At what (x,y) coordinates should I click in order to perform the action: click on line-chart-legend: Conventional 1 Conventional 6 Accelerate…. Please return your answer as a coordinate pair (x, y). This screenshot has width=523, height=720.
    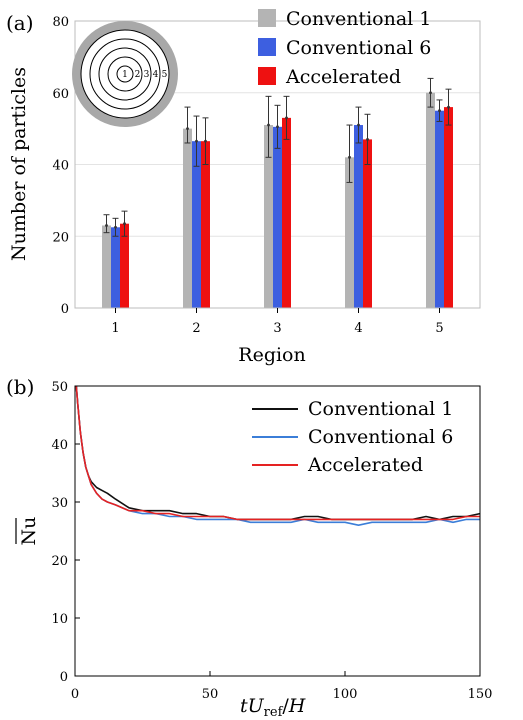
    Looking at the image, I should click on (352, 437).